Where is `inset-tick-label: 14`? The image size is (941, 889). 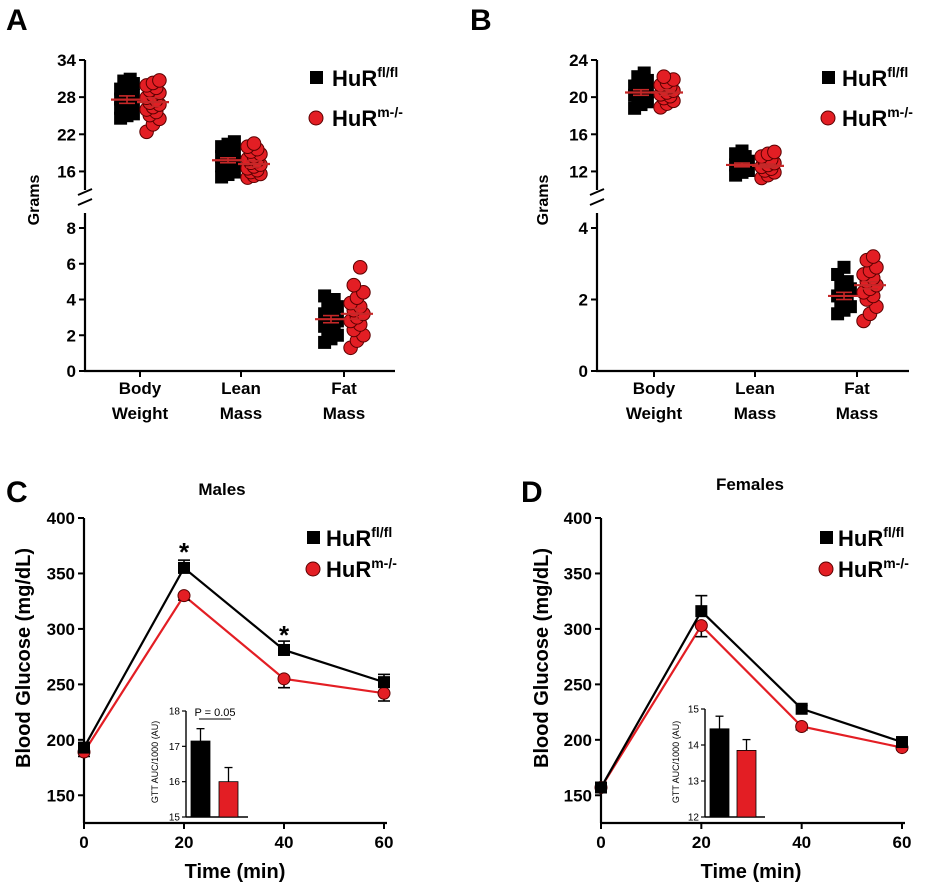
inset-tick-label: 14 is located at coordinates (694, 746).